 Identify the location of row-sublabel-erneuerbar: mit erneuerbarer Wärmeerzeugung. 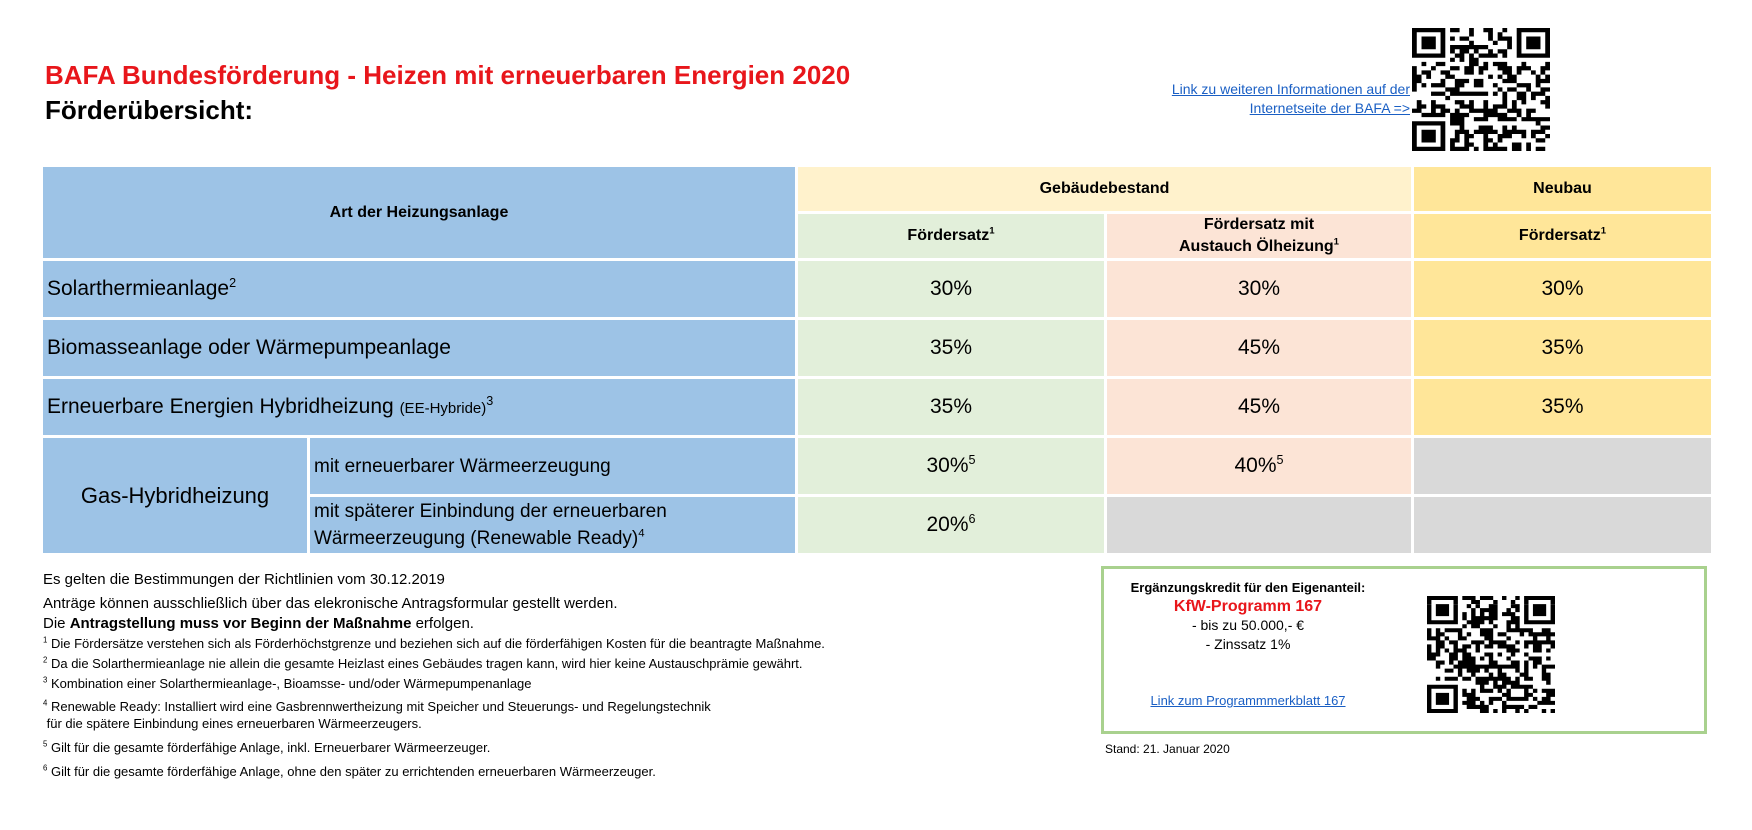
(552, 466).